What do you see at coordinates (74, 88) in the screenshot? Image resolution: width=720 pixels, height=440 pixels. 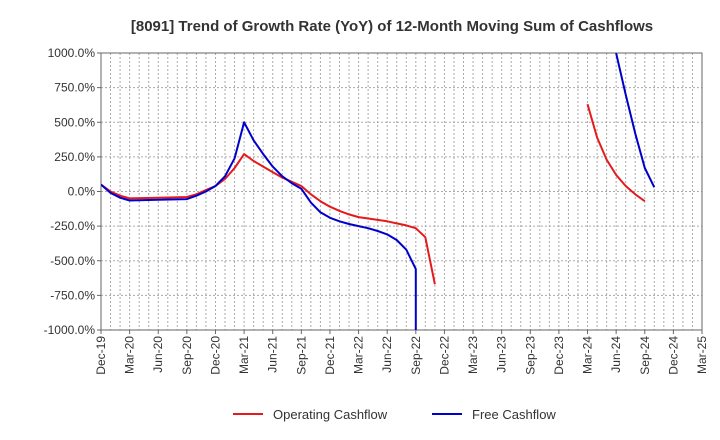 I see `y-tick-label: 750.0%` at bounding box center [74, 88].